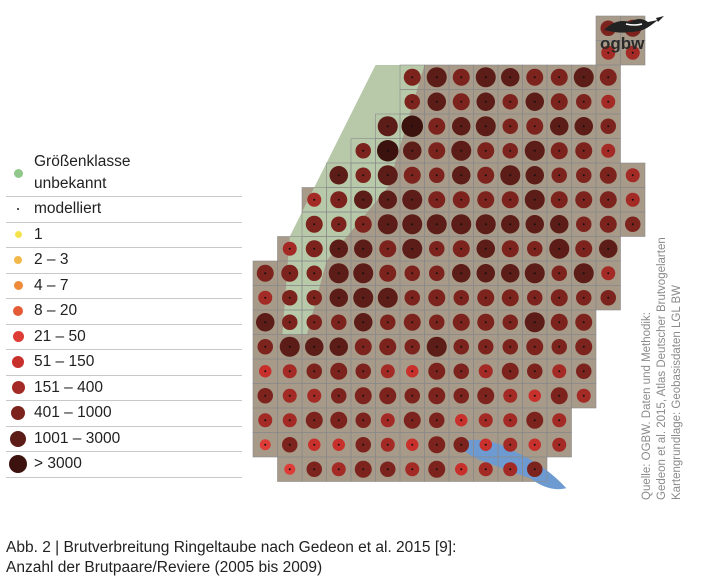 The image size is (720, 581). I want to click on ogbw-logo: ogbw, so click(631, 34).